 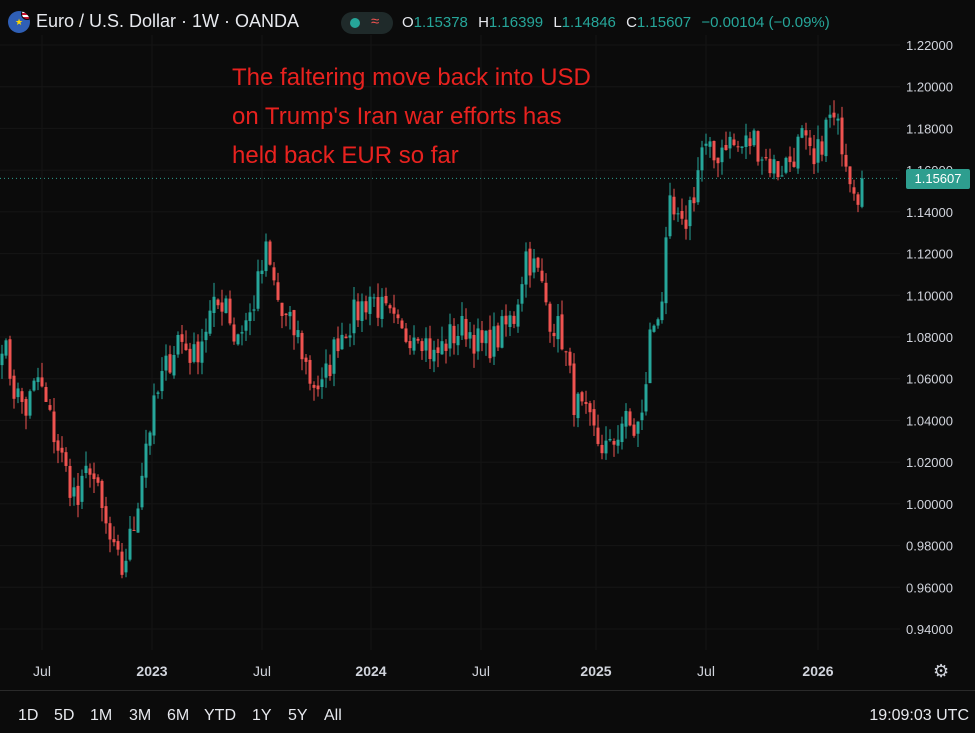 I want to click on low-value: 1.14846, so click(x=588, y=22).